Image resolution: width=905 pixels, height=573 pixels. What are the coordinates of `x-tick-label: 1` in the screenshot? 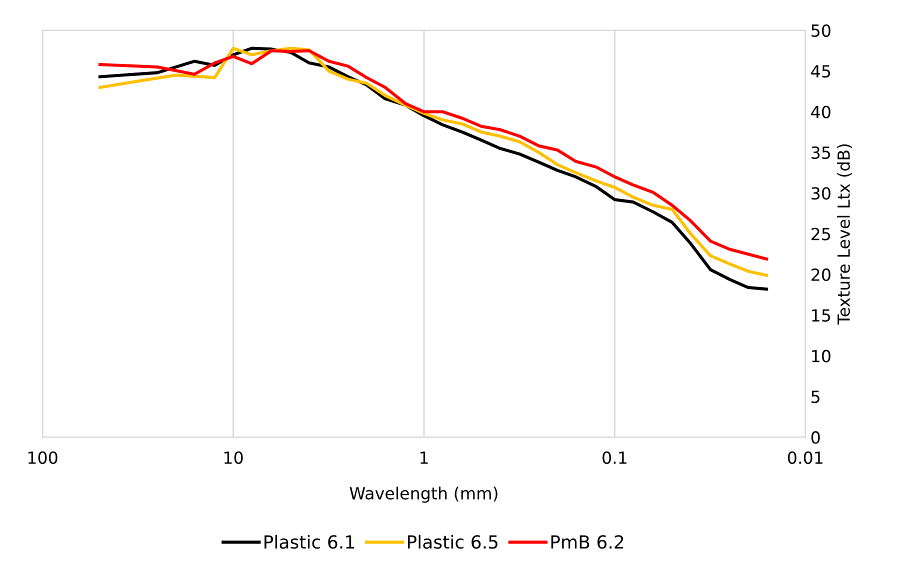 It's located at (424, 458).